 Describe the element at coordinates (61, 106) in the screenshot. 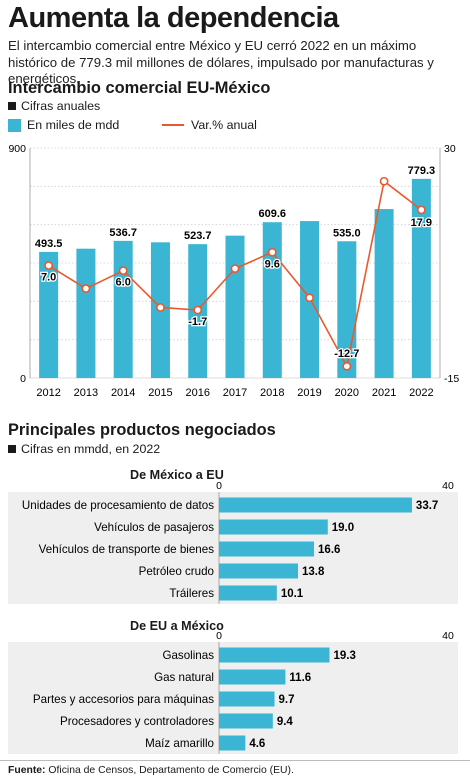

I see `trade-note-text: Cifras anuales` at that location.